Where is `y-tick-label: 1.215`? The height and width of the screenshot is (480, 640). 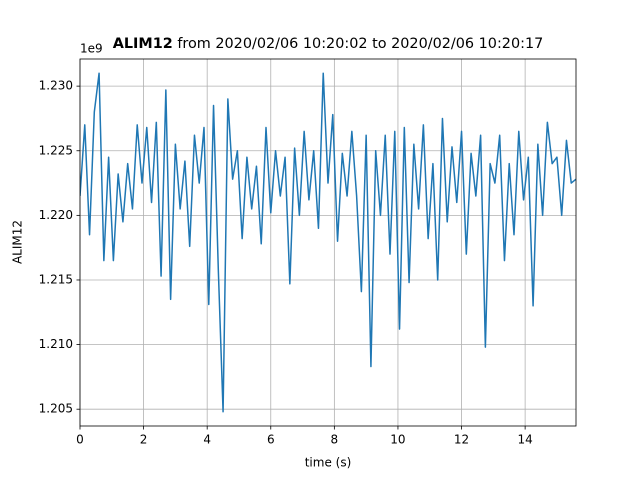
y-tick-label: 1.215 is located at coordinates (56, 279).